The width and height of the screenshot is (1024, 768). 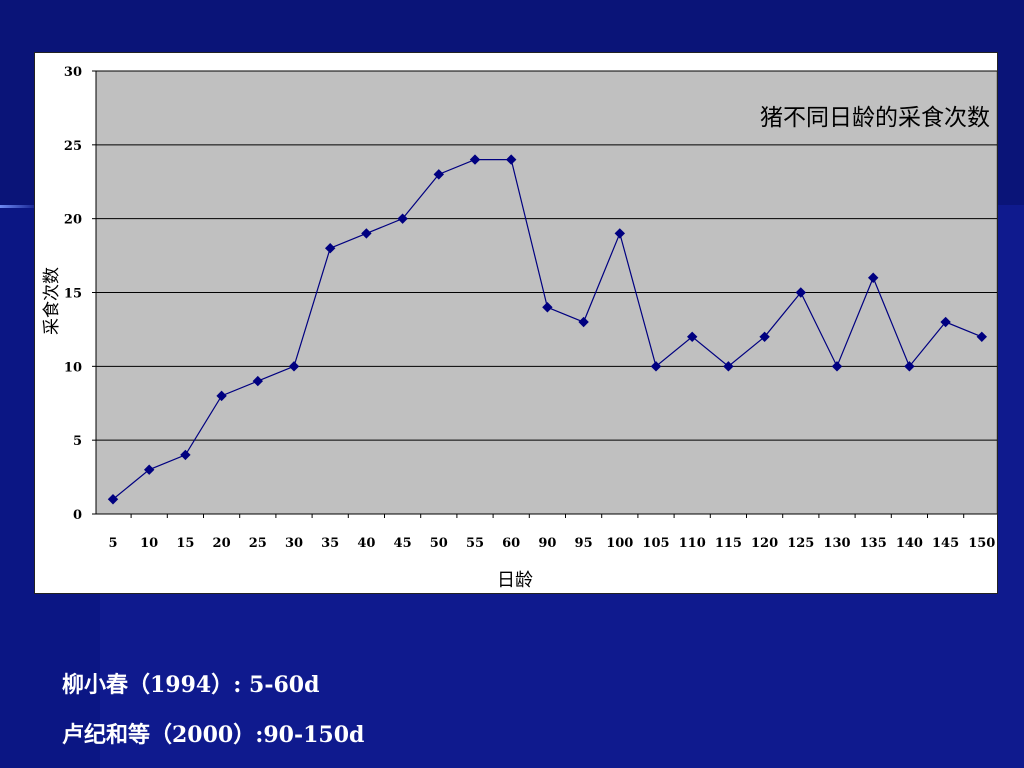 What do you see at coordinates (515, 580) in the screenshot?
I see `x-axis-label: 日龄` at bounding box center [515, 580].